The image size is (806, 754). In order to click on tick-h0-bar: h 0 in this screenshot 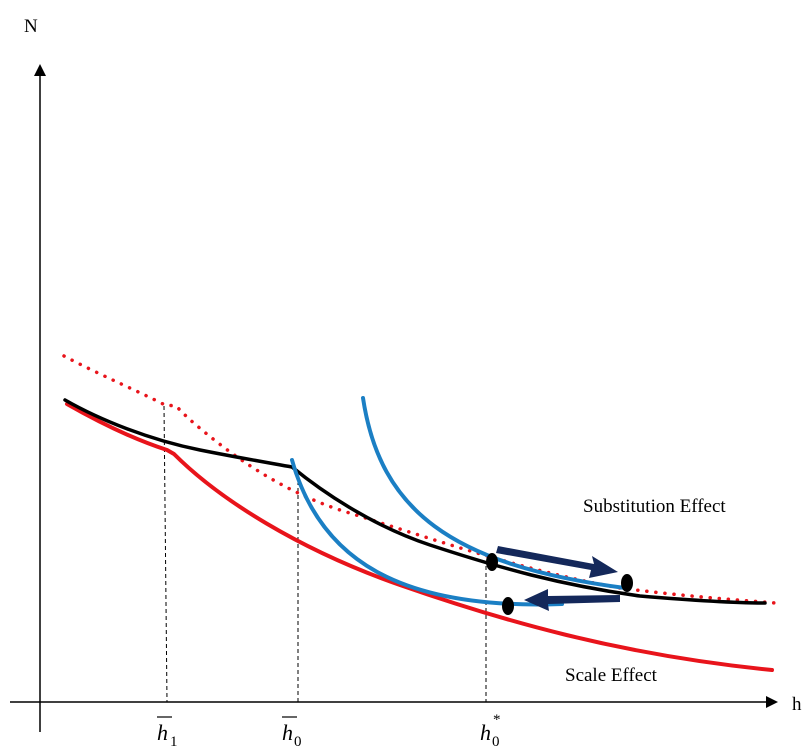, I will do `click(292, 733)`.